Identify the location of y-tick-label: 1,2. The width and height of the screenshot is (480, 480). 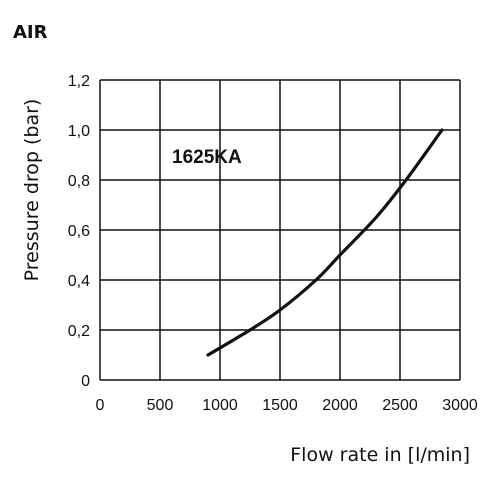
(79, 81).